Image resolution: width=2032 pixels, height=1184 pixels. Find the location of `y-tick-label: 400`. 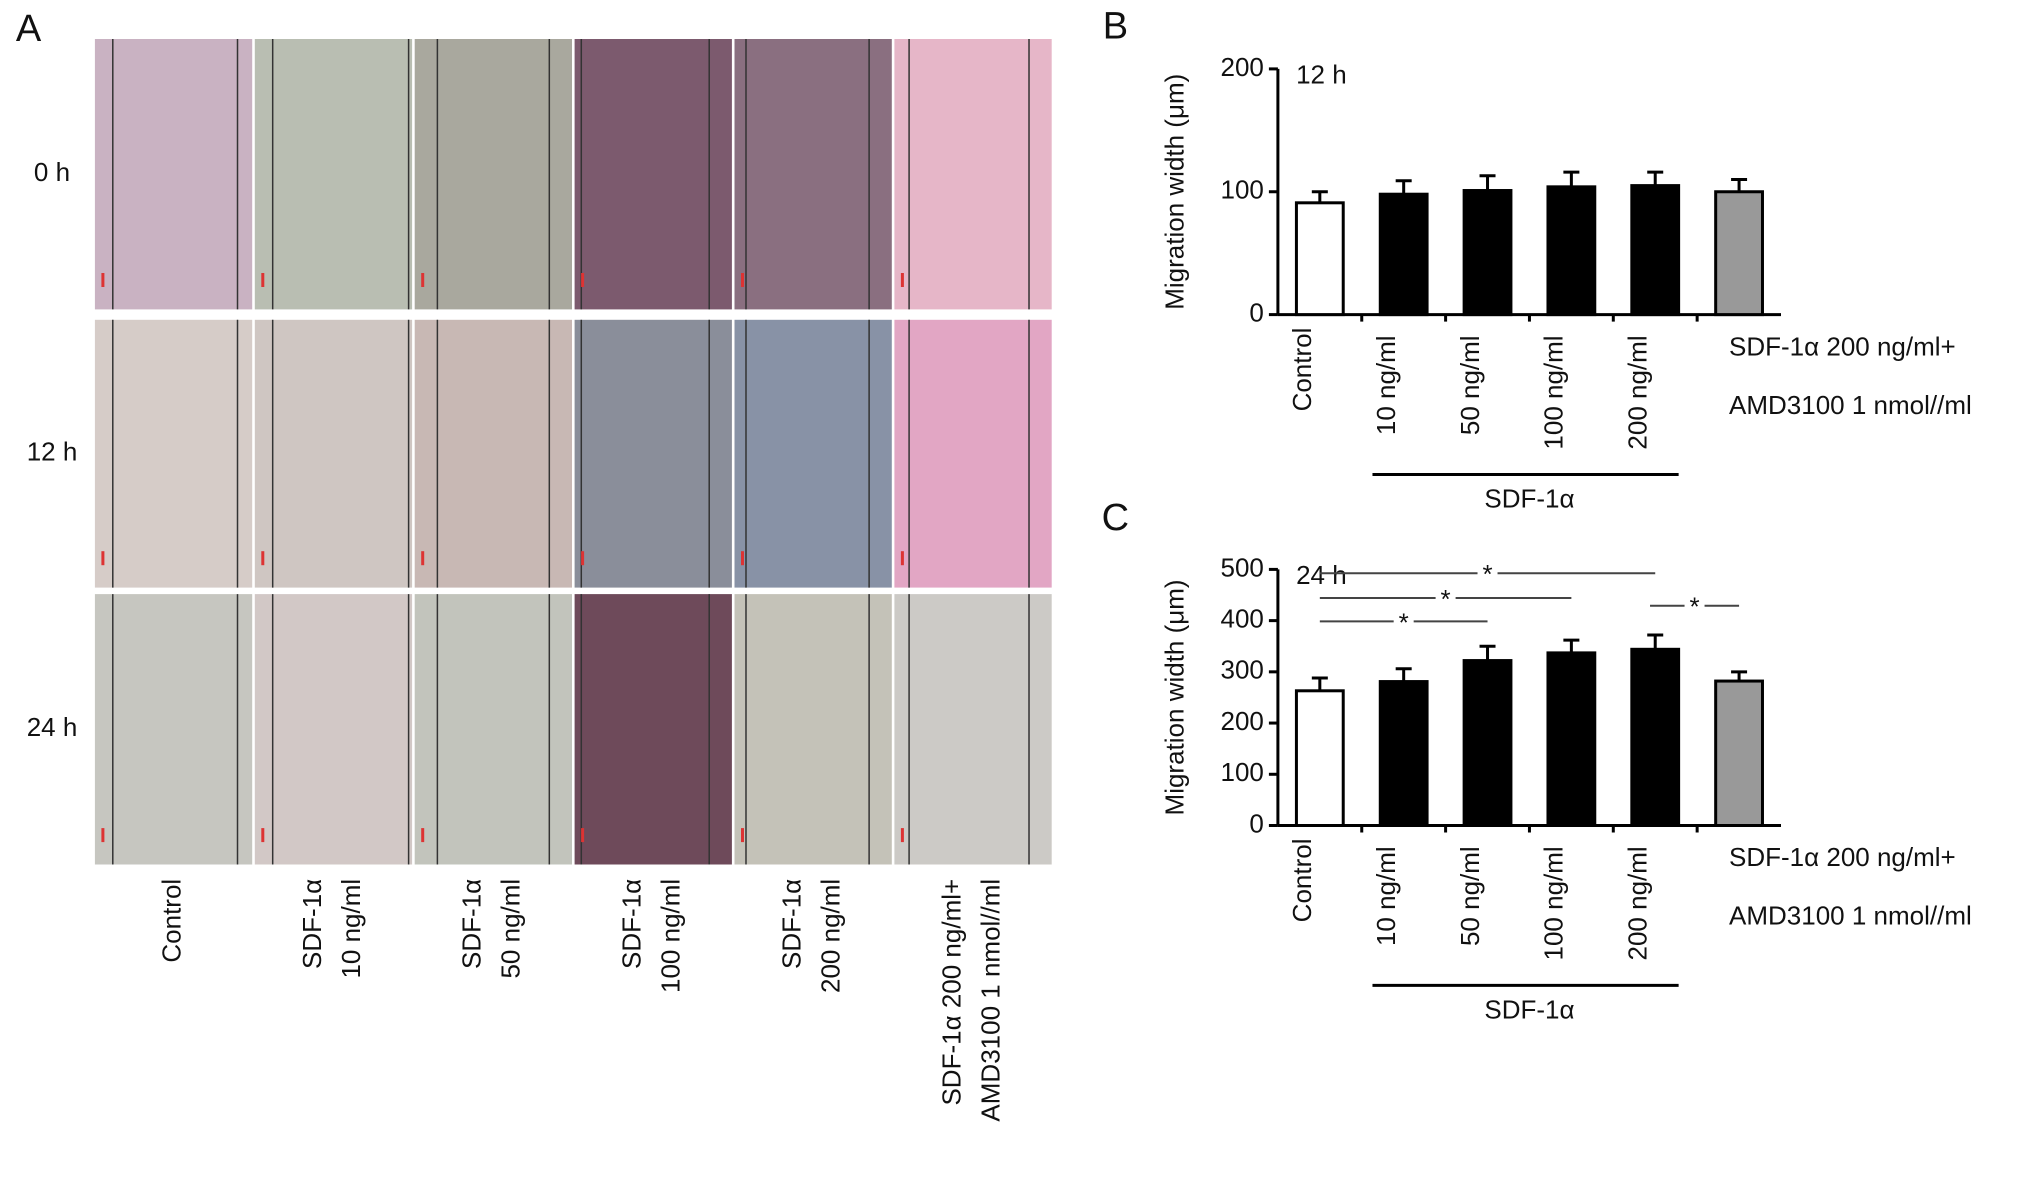

y-tick-label: 400 is located at coordinates (1242, 618).